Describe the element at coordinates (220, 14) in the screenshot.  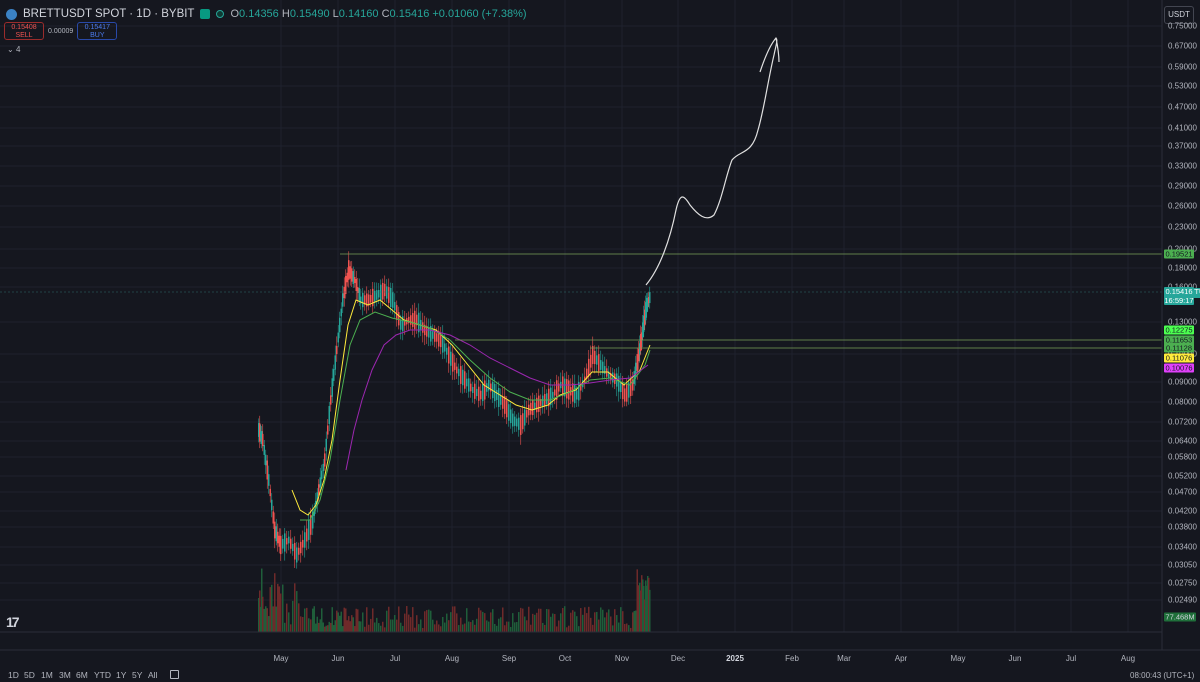
I see `status-dot-icon` at that location.